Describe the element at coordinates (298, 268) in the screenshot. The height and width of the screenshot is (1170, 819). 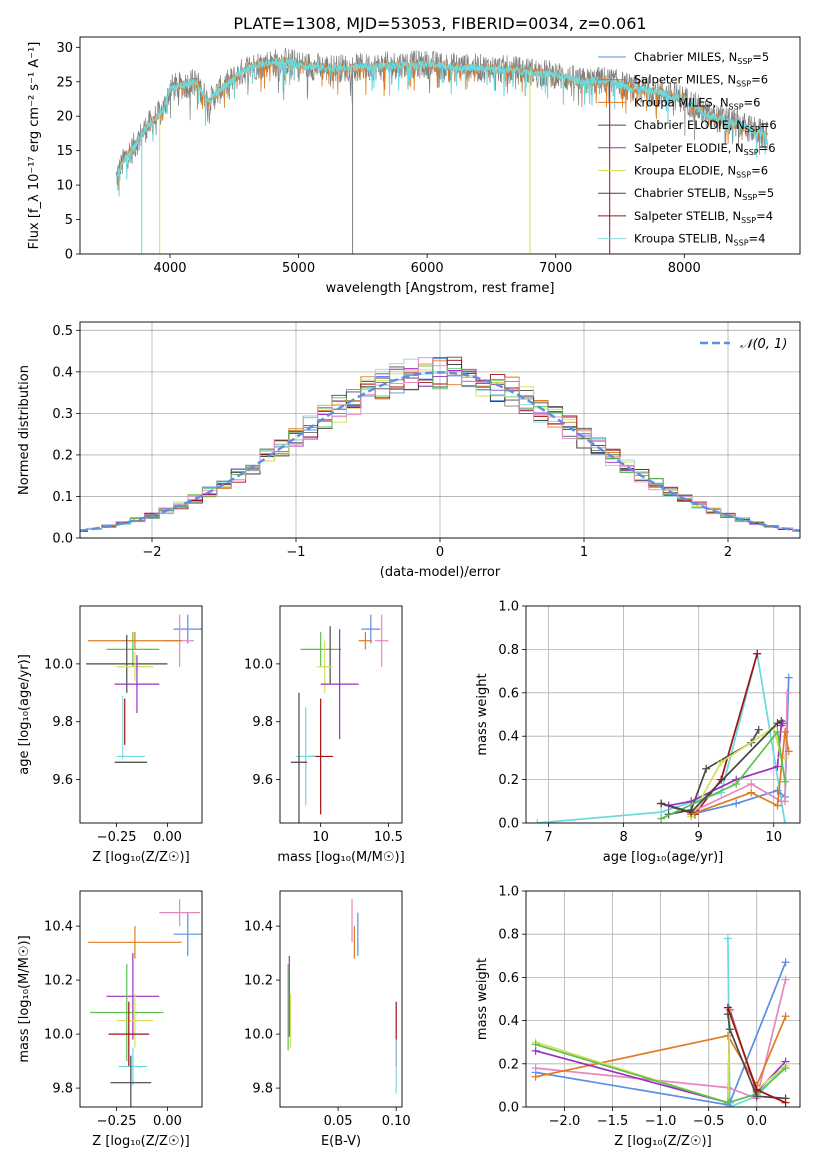
I see `x-tick-label: 5000` at that location.